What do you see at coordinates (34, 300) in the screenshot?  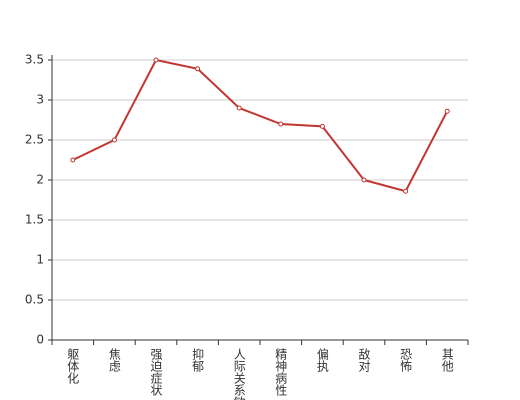 I see `y-tick-label: 0.5` at bounding box center [34, 300].